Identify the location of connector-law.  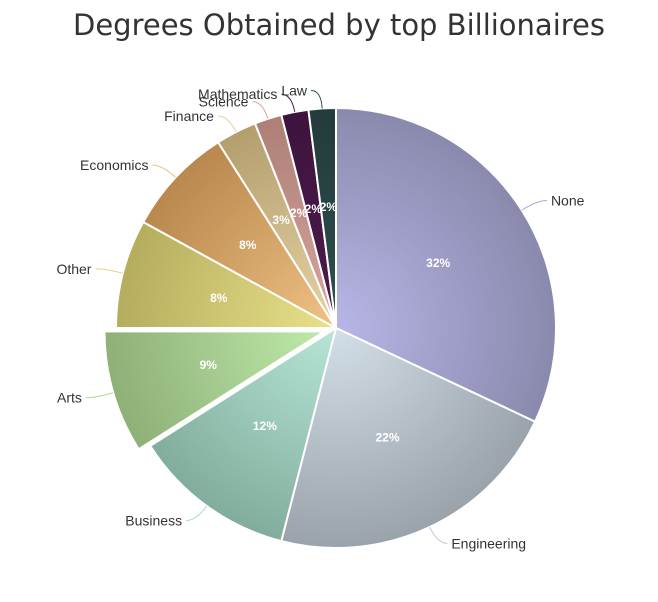
(317, 99).